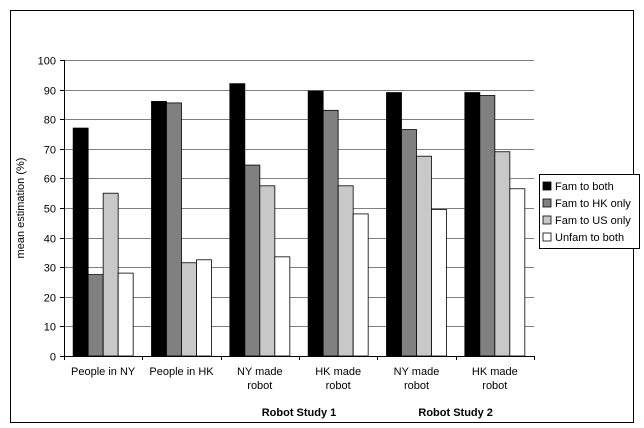 The width and height of the screenshot is (644, 428). Describe the element at coordinates (47, 62) in the screenshot. I see `y-tick-label: 100` at that location.